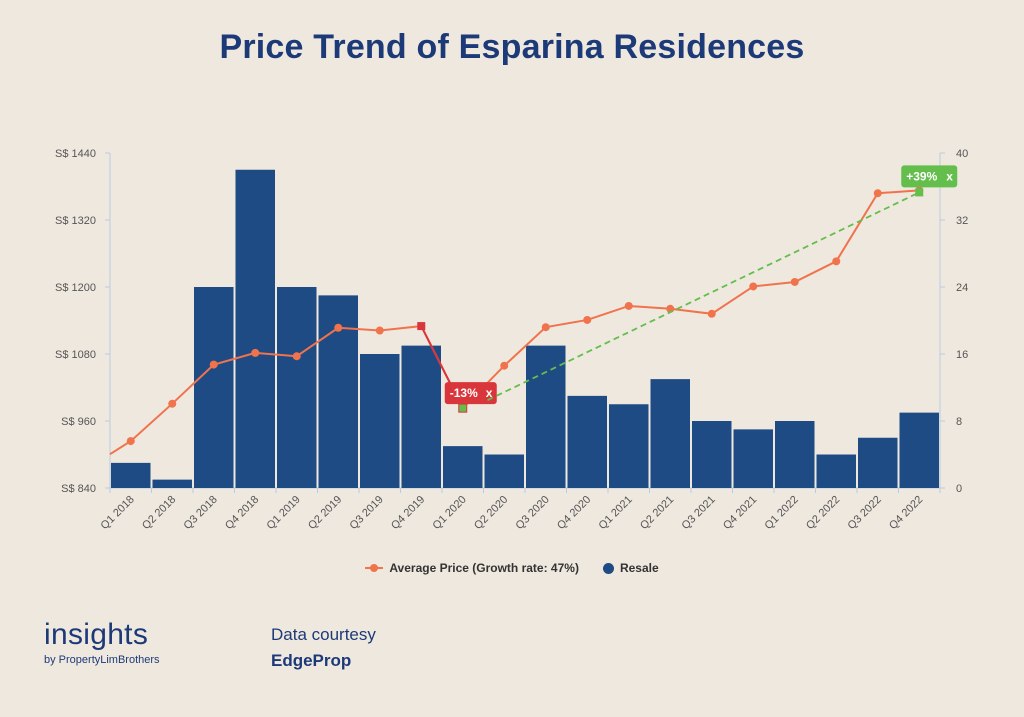  What do you see at coordinates (75, 288) in the screenshot?
I see `left-tick-label: S$ 1200` at bounding box center [75, 288].